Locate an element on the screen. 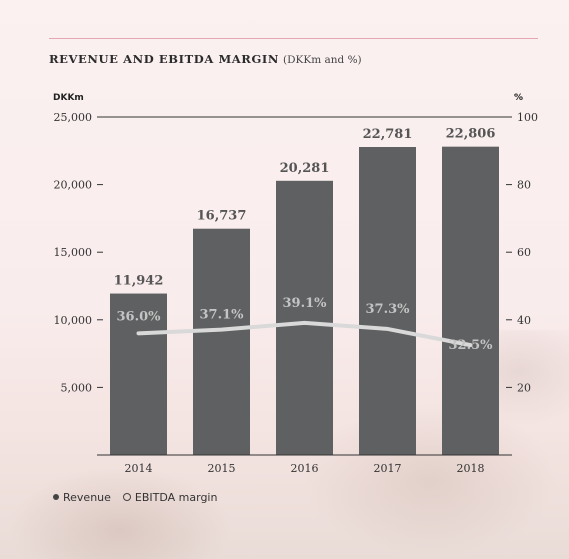 This screenshot has height=559, width=569. ebitda-legend-label: EBITDA margin is located at coordinates (176, 497).